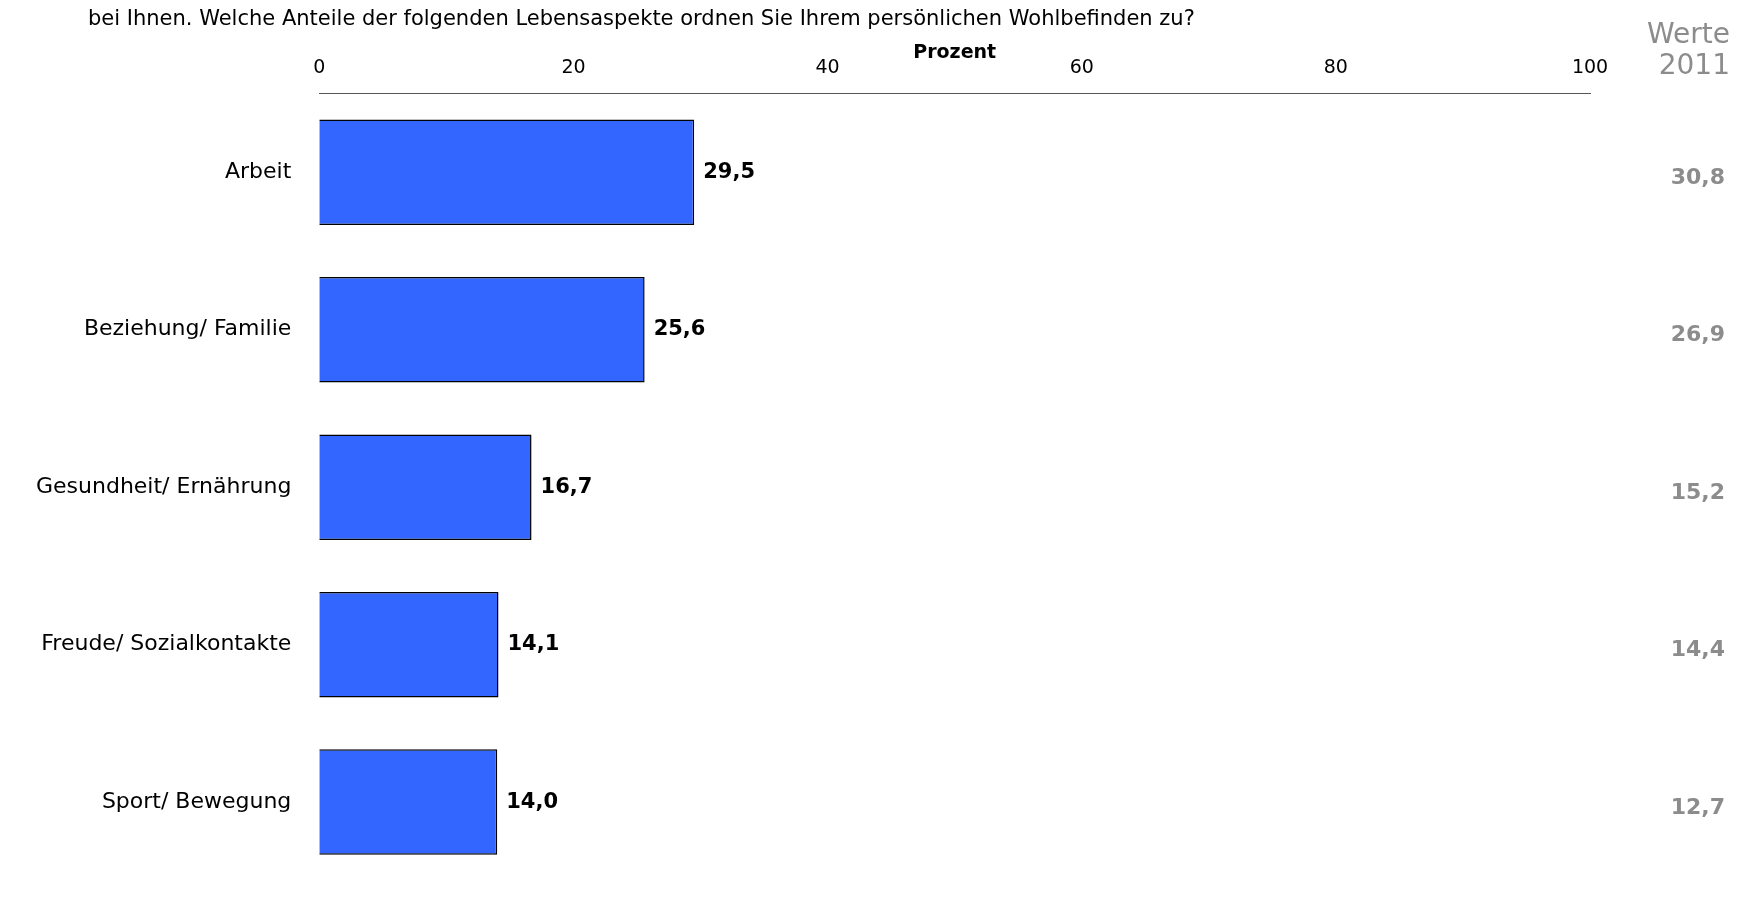 The width and height of the screenshot is (1758, 922). I want to click on data-label: 14,0, so click(532, 800).